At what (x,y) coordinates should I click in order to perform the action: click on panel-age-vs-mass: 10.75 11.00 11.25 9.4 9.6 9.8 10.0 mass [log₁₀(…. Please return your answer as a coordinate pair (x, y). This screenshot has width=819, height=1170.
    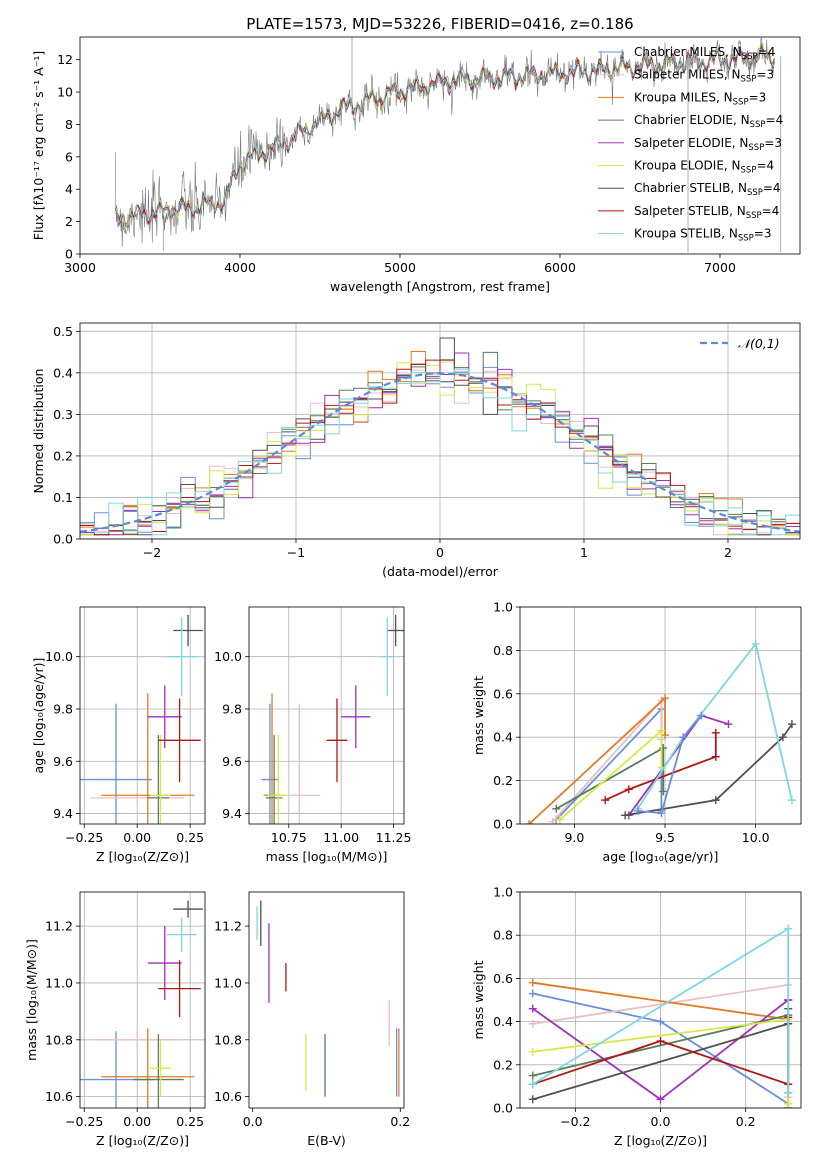
    Looking at the image, I should click on (312, 735).